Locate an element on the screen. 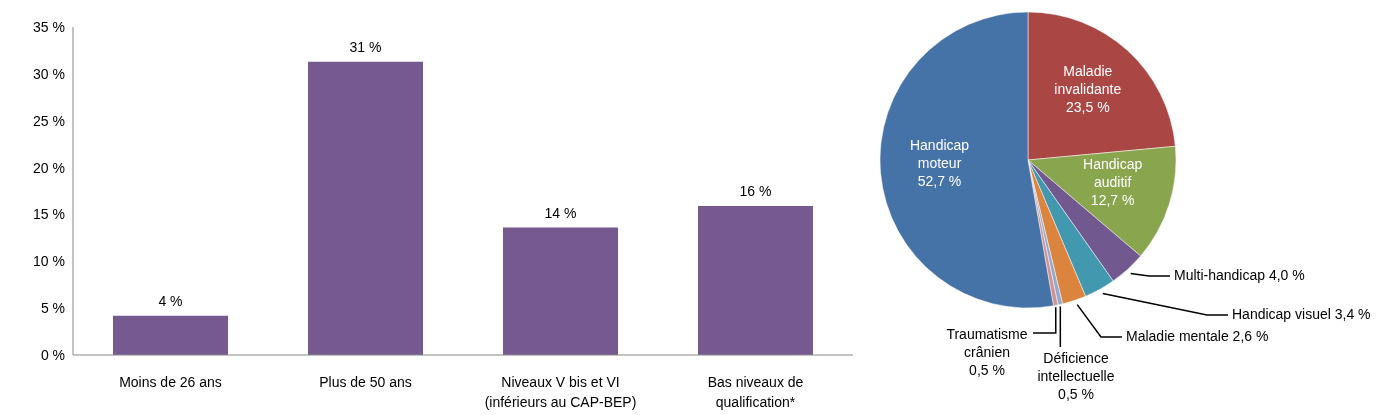  data-label: 4 % is located at coordinates (170, 300).